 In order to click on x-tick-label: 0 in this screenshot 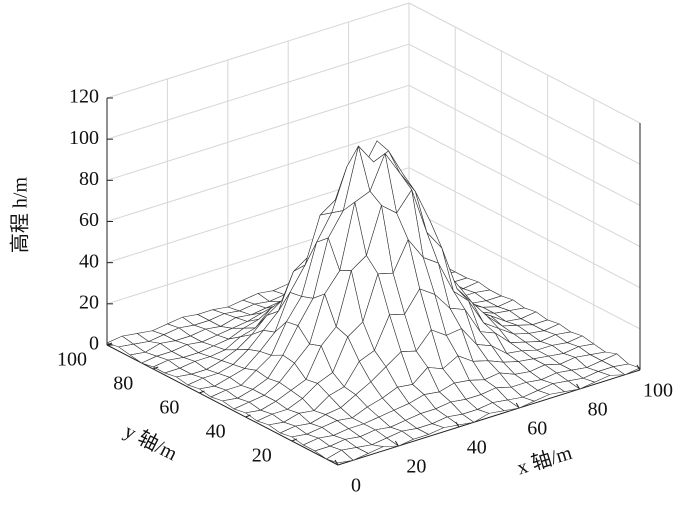, I will do `click(356, 486)`.